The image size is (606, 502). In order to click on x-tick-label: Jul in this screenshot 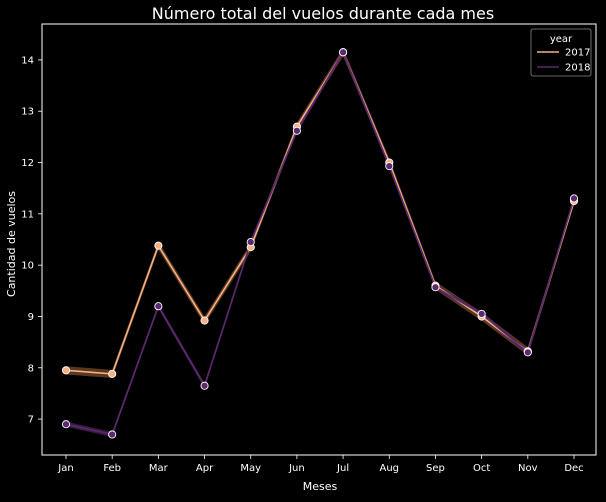, I will do `click(342, 468)`.